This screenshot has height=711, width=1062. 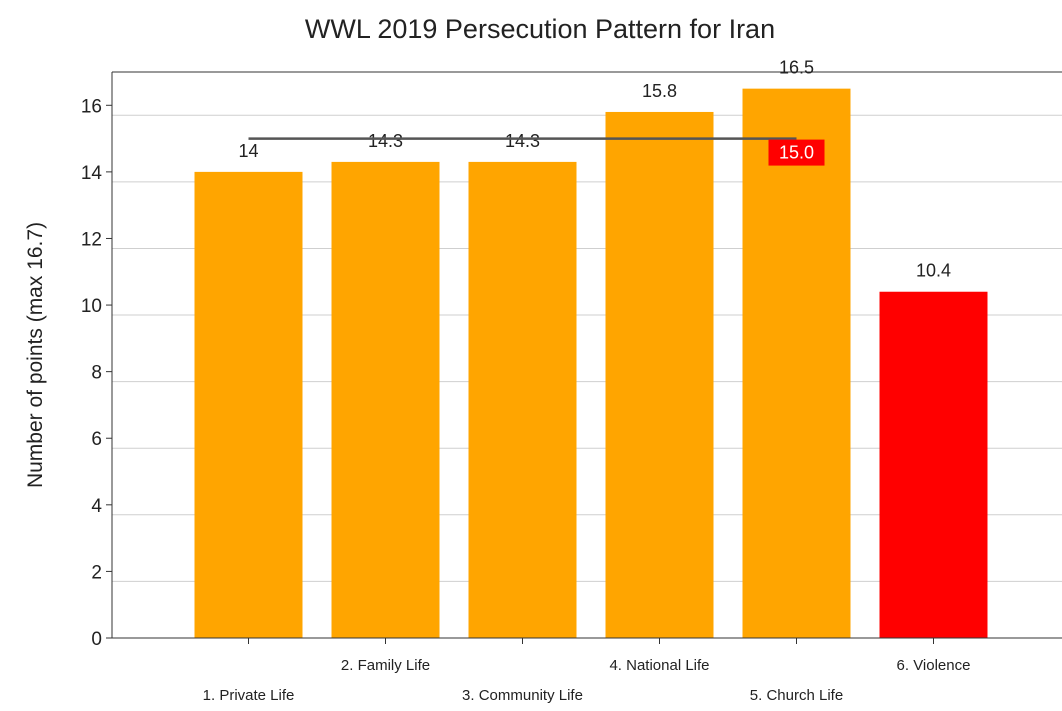 What do you see at coordinates (91, 306) in the screenshot?
I see `y-tick-label: 10` at bounding box center [91, 306].